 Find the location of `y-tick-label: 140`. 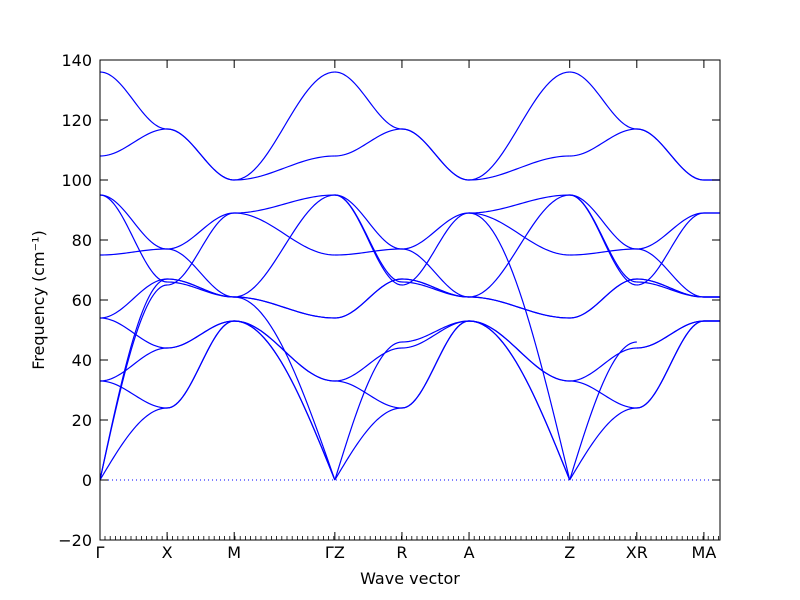

y-tick-label: 140 is located at coordinates (76, 60).